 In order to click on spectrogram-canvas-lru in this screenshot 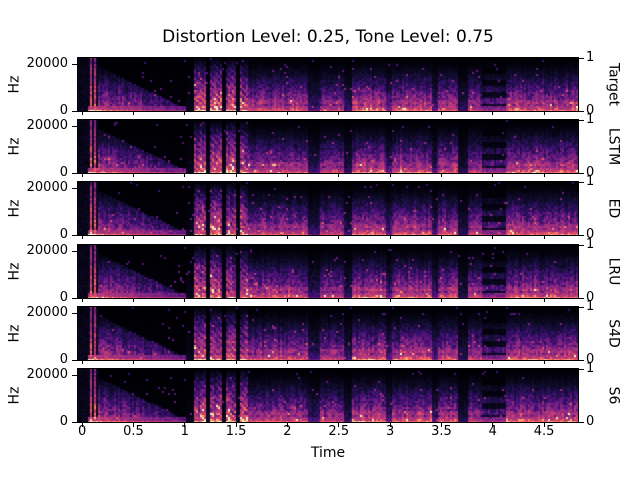, I will do `click(328, 271)`.